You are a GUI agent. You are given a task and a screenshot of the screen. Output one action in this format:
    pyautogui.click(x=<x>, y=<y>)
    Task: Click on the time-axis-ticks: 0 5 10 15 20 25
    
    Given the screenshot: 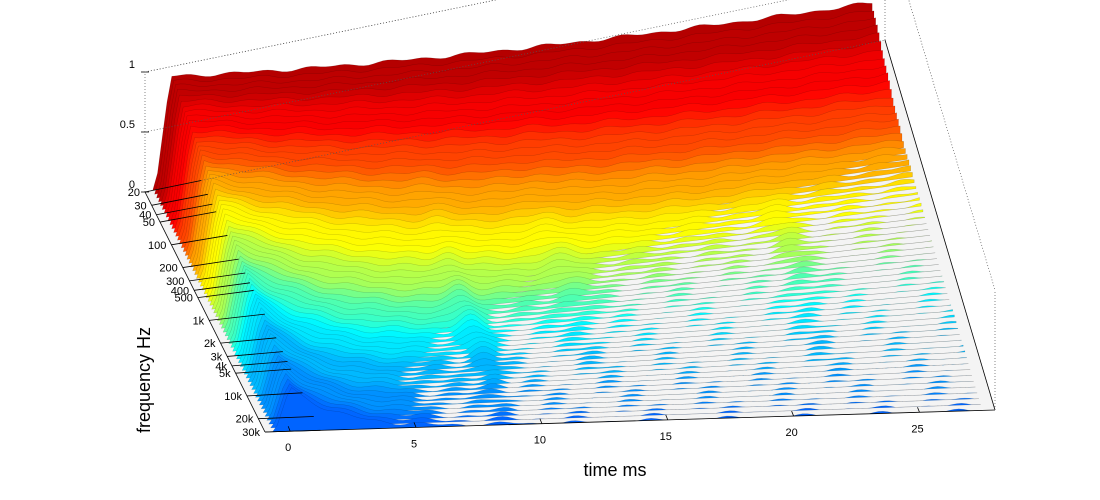 What is the action you would take?
    pyautogui.click(x=604, y=430)
    